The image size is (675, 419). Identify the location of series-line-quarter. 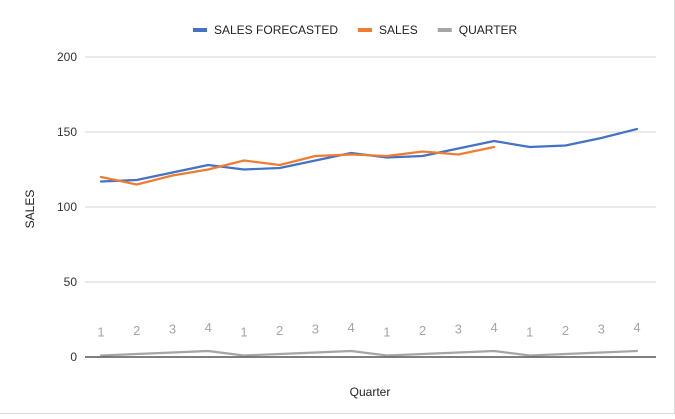
(369, 353).